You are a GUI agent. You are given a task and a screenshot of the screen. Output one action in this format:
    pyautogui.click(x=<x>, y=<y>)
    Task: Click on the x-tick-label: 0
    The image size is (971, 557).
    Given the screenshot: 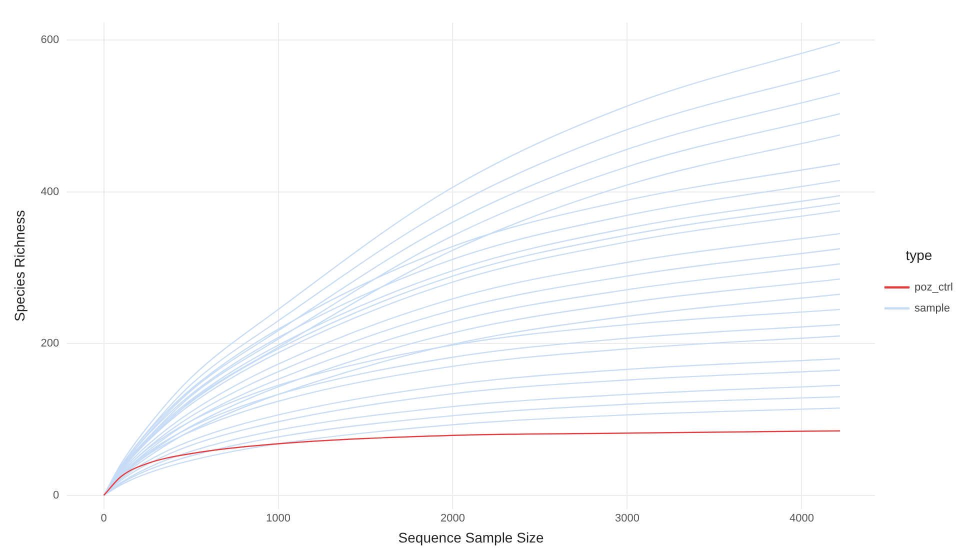 What is the action you would take?
    pyautogui.click(x=103, y=518)
    